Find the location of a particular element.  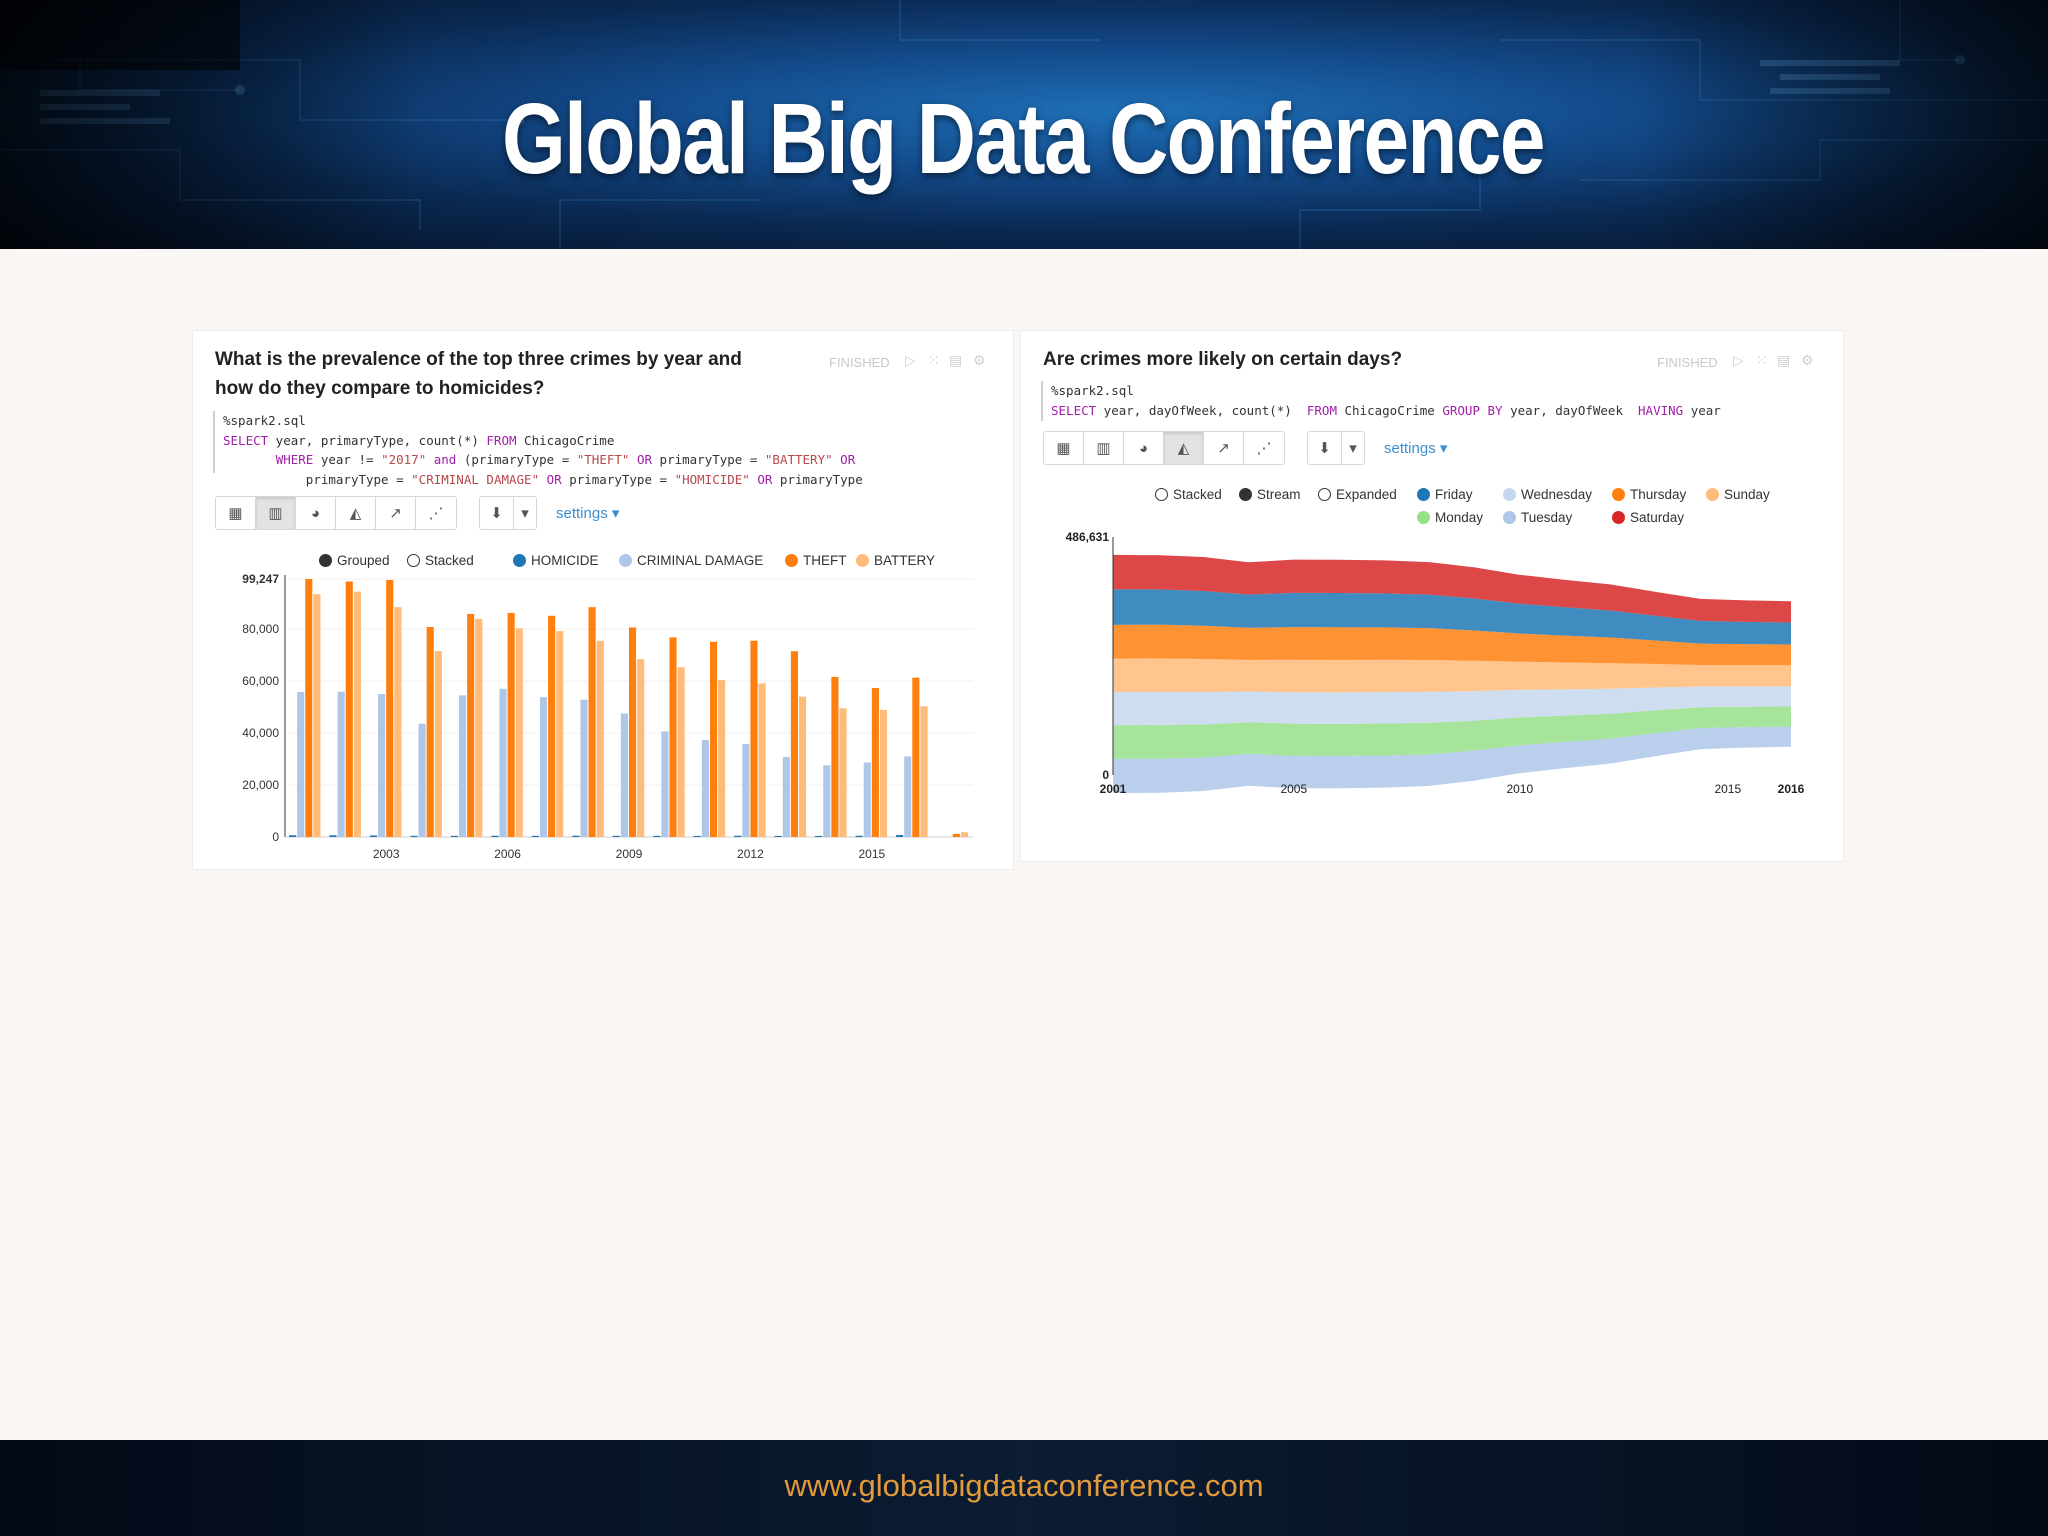

stream-radio: Stream is located at coordinates (1270, 494).